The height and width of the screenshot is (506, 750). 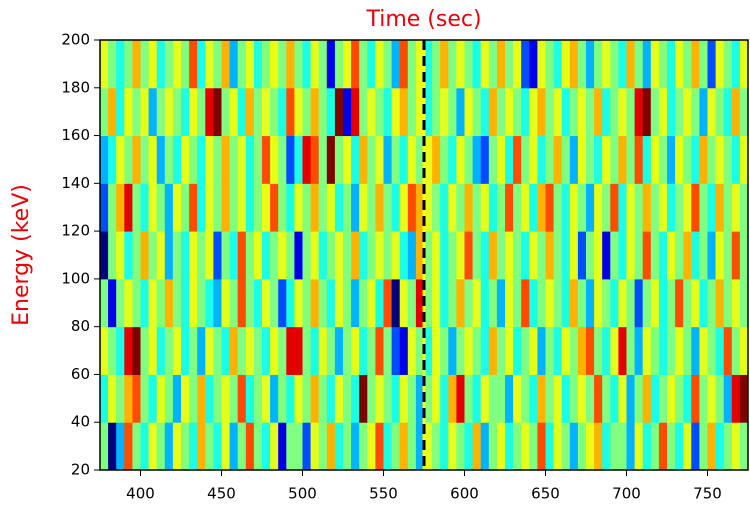 I want to click on x-tick-label: 550, so click(x=383, y=494).